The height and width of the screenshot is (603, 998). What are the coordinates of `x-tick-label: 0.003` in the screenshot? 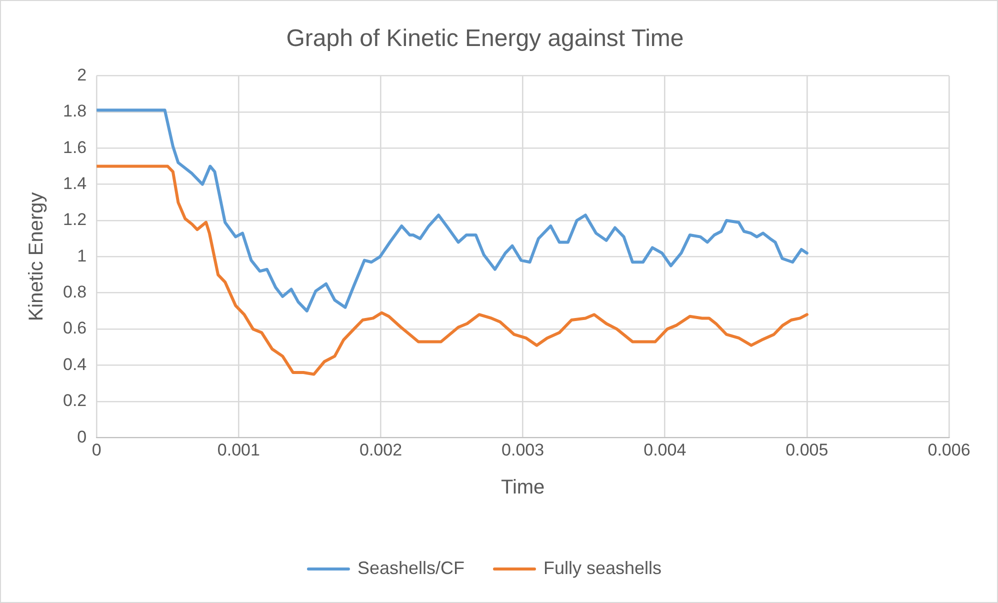 It's located at (523, 450).